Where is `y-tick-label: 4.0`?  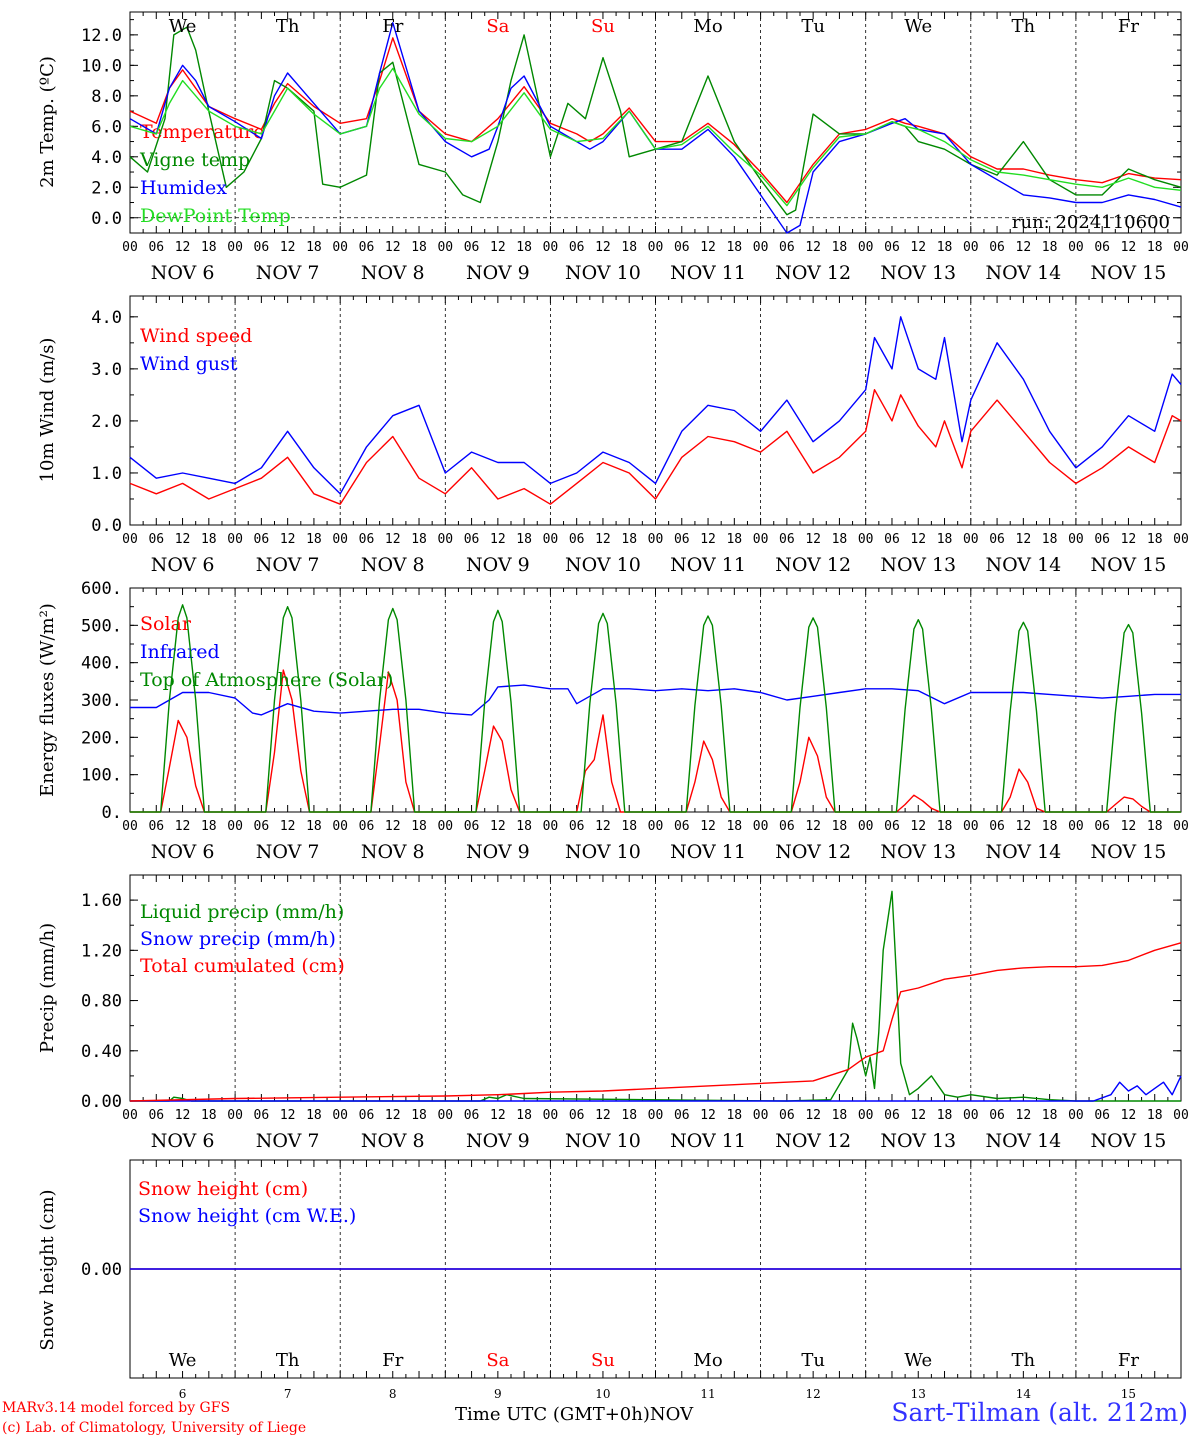 y-tick-label: 4.0 is located at coordinates (106, 158).